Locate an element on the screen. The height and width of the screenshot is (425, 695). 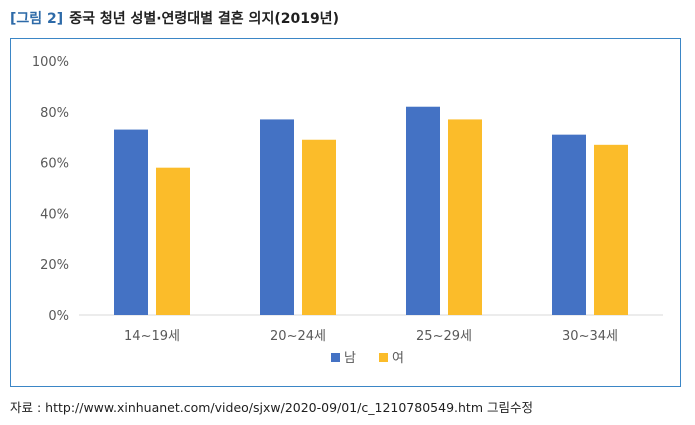
x-tick-label: 25~29세 is located at coordinates (444, 336).